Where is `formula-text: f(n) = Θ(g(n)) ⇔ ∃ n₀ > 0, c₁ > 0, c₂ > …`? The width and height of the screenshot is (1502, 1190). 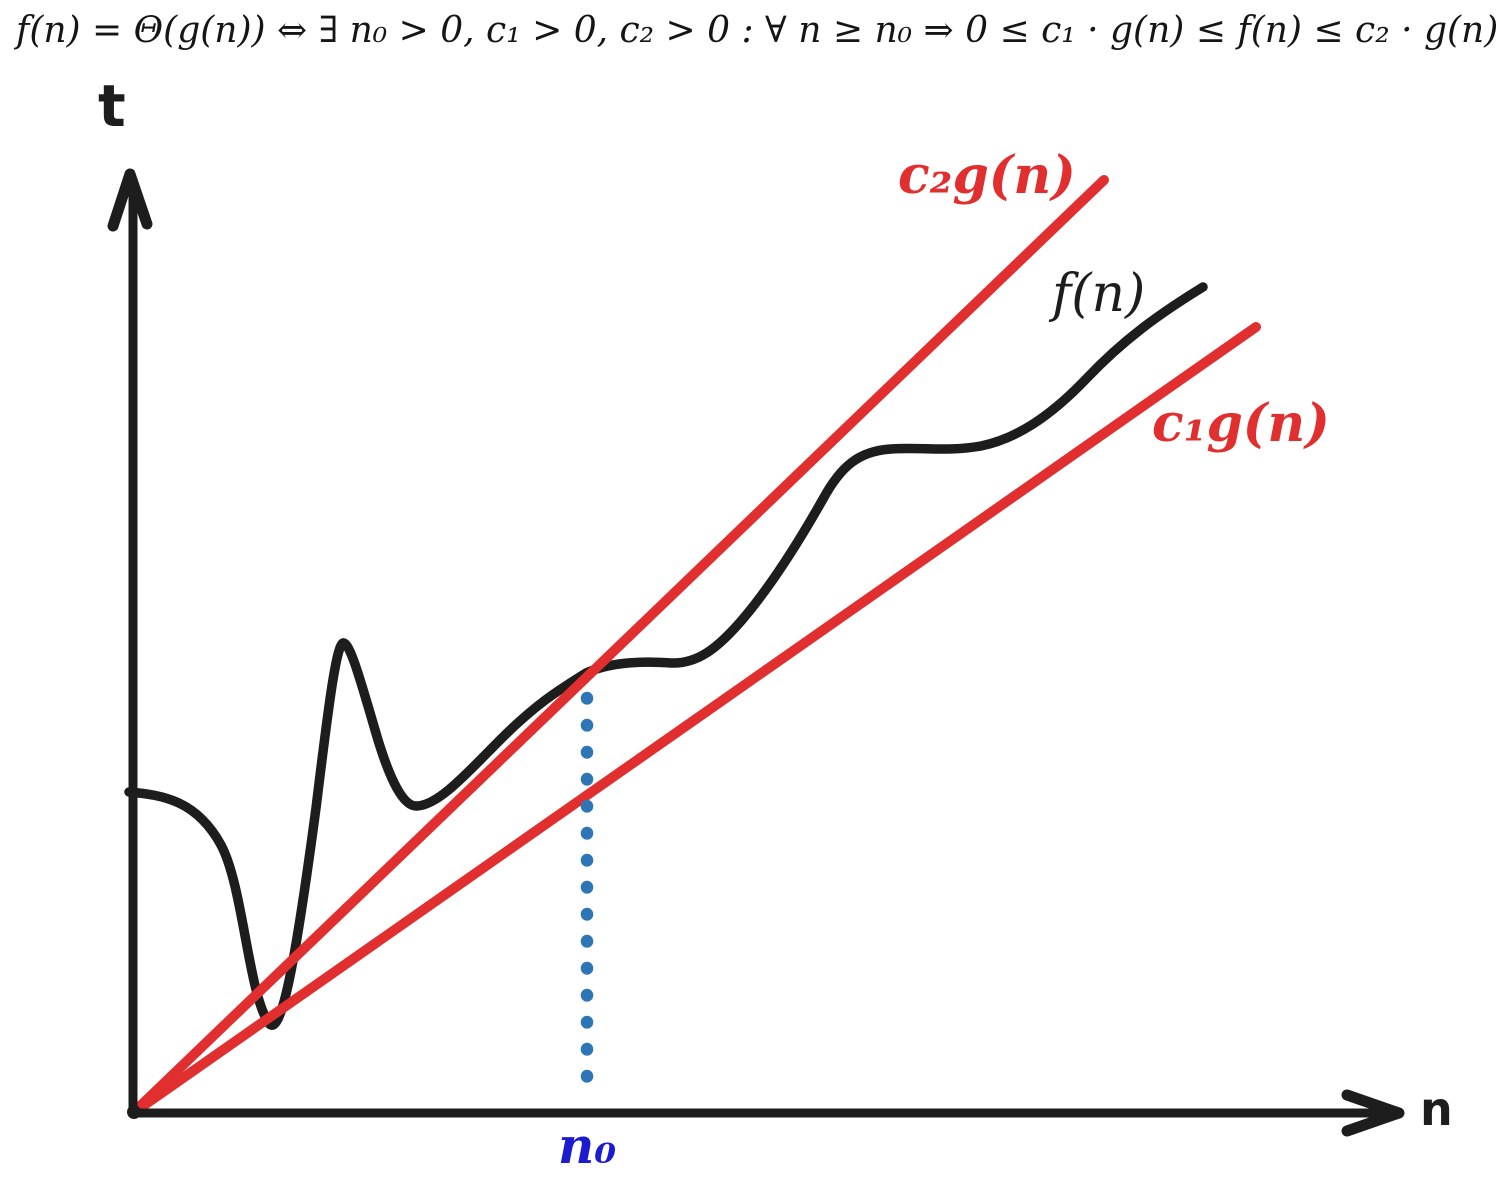 formula-text: f(n) = Θ(g(n)) ⇔ ∃ n₀ > 0, c₁ > 0, c₂ > … is located at coordinates (757, 30).